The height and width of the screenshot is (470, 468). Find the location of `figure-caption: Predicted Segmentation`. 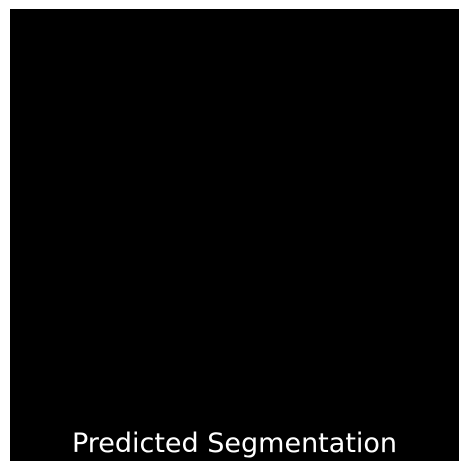

figure-caption: Predicted Segmentation is located at coordinates (234, 443).